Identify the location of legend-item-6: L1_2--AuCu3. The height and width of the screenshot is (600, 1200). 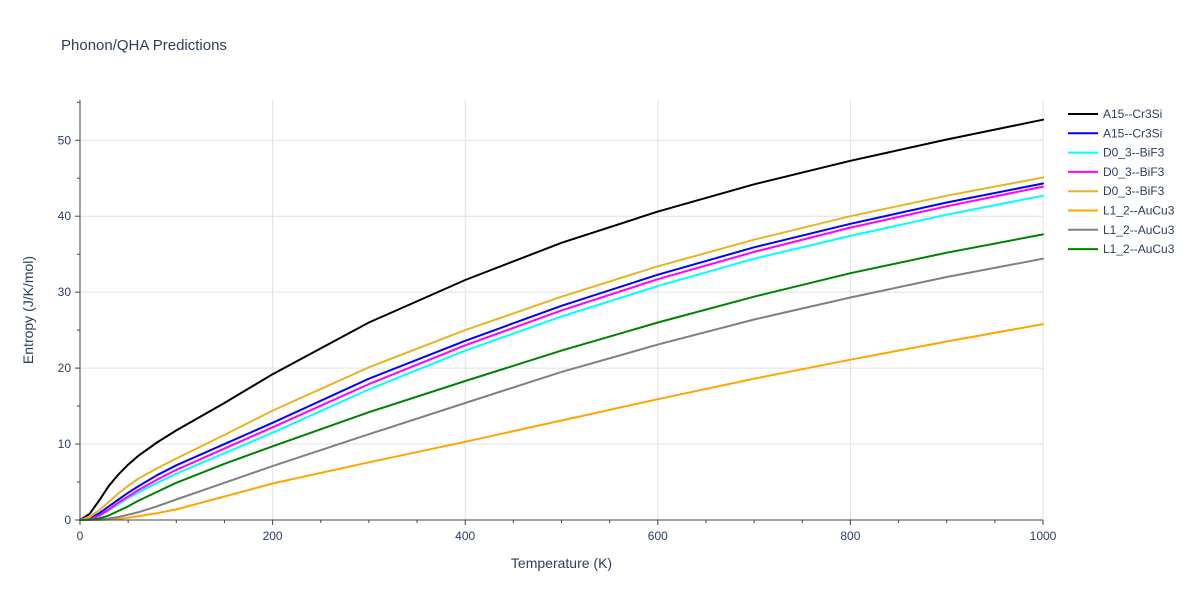
(1121, 211).